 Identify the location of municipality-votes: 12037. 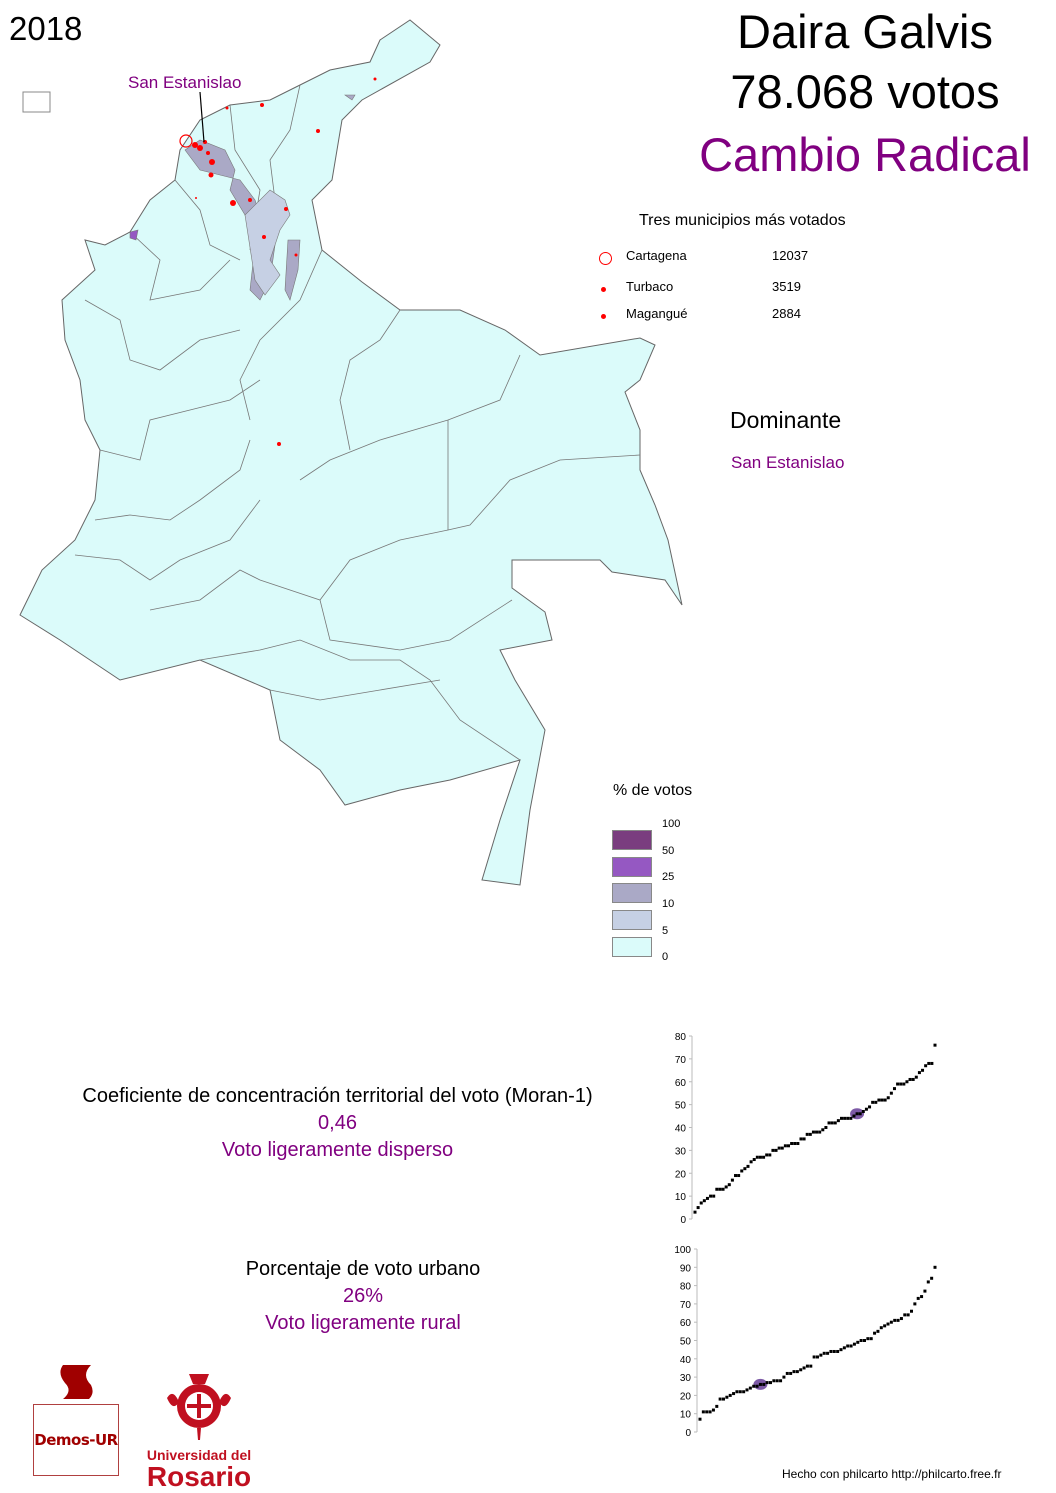
(790, 255).